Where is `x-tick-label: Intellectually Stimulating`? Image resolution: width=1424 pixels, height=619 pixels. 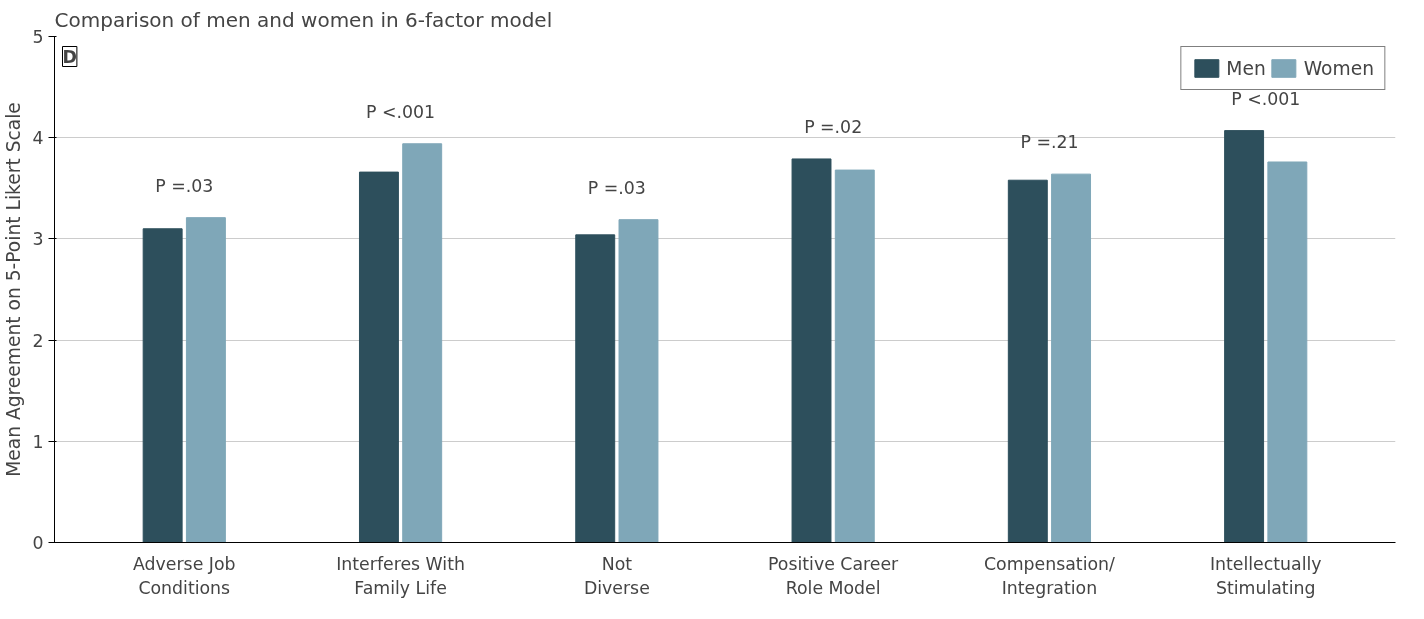
x-tick-label: Intellectually Stimulating is located at coordinates (1265, 575).